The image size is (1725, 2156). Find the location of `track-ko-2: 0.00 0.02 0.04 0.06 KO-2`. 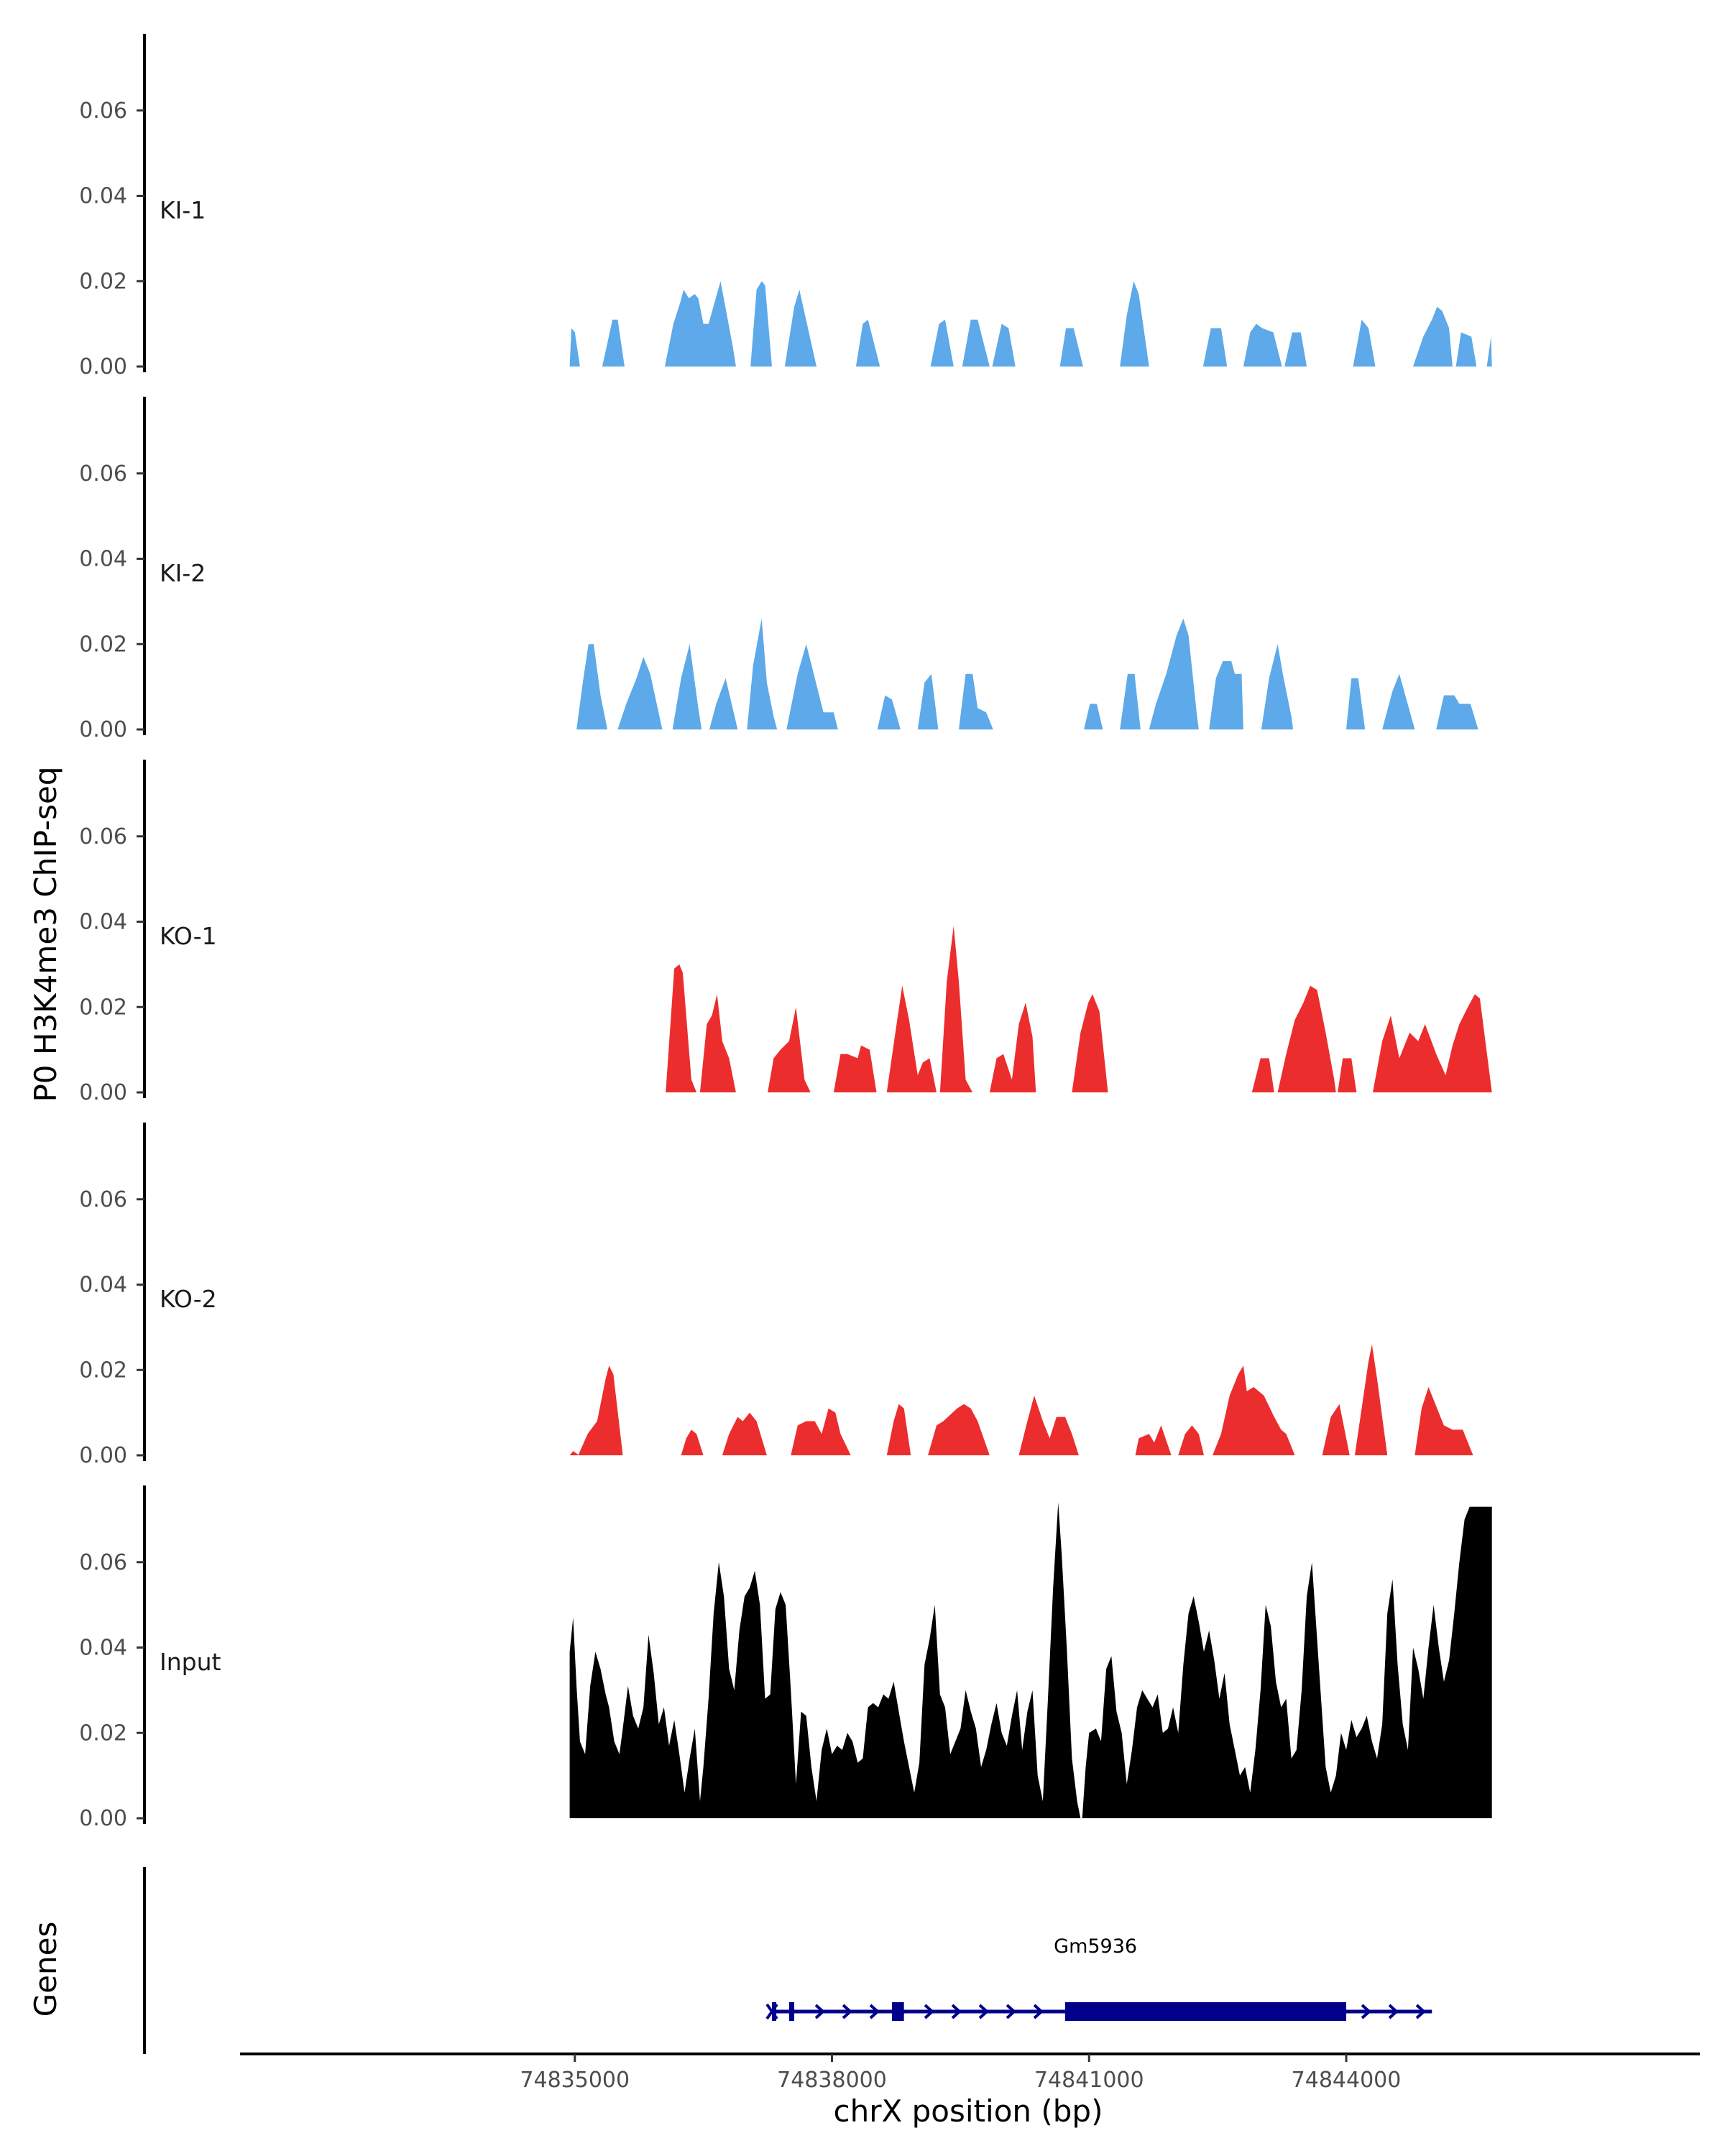

track-ko-2: 0.00 0.02 0.04 0.06 KO-2 is located at coordinates (776, 1296).